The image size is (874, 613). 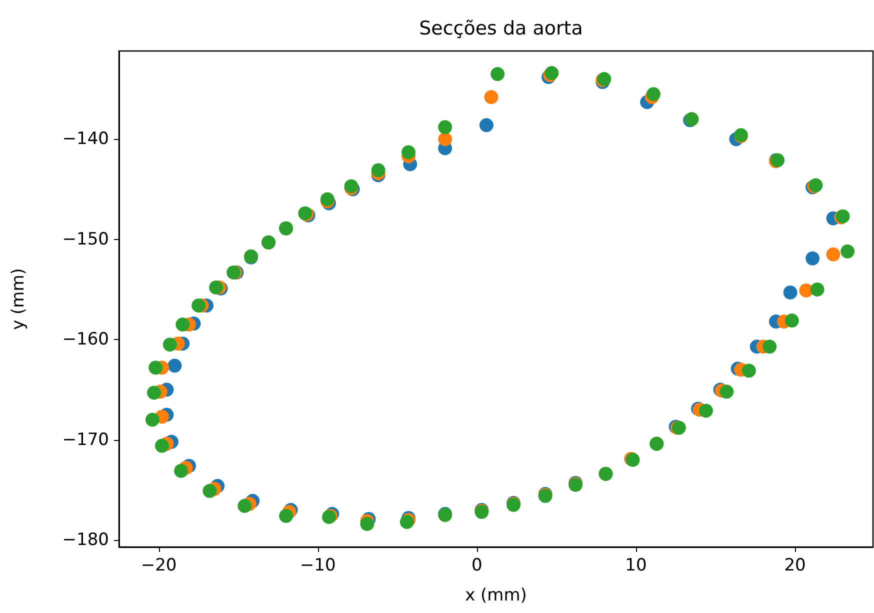 I want to click on y-tick-label: −170, so click(x=85, y=440).